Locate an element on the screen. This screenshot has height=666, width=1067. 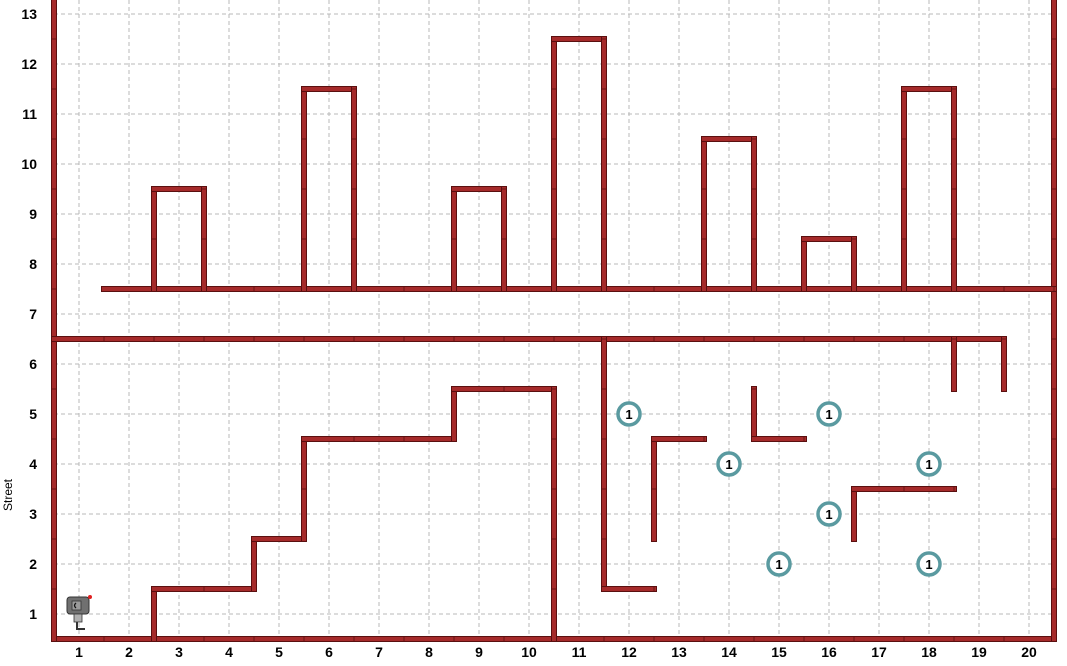
avenue-tick-label: 7 is located at coordinates (379, 652).